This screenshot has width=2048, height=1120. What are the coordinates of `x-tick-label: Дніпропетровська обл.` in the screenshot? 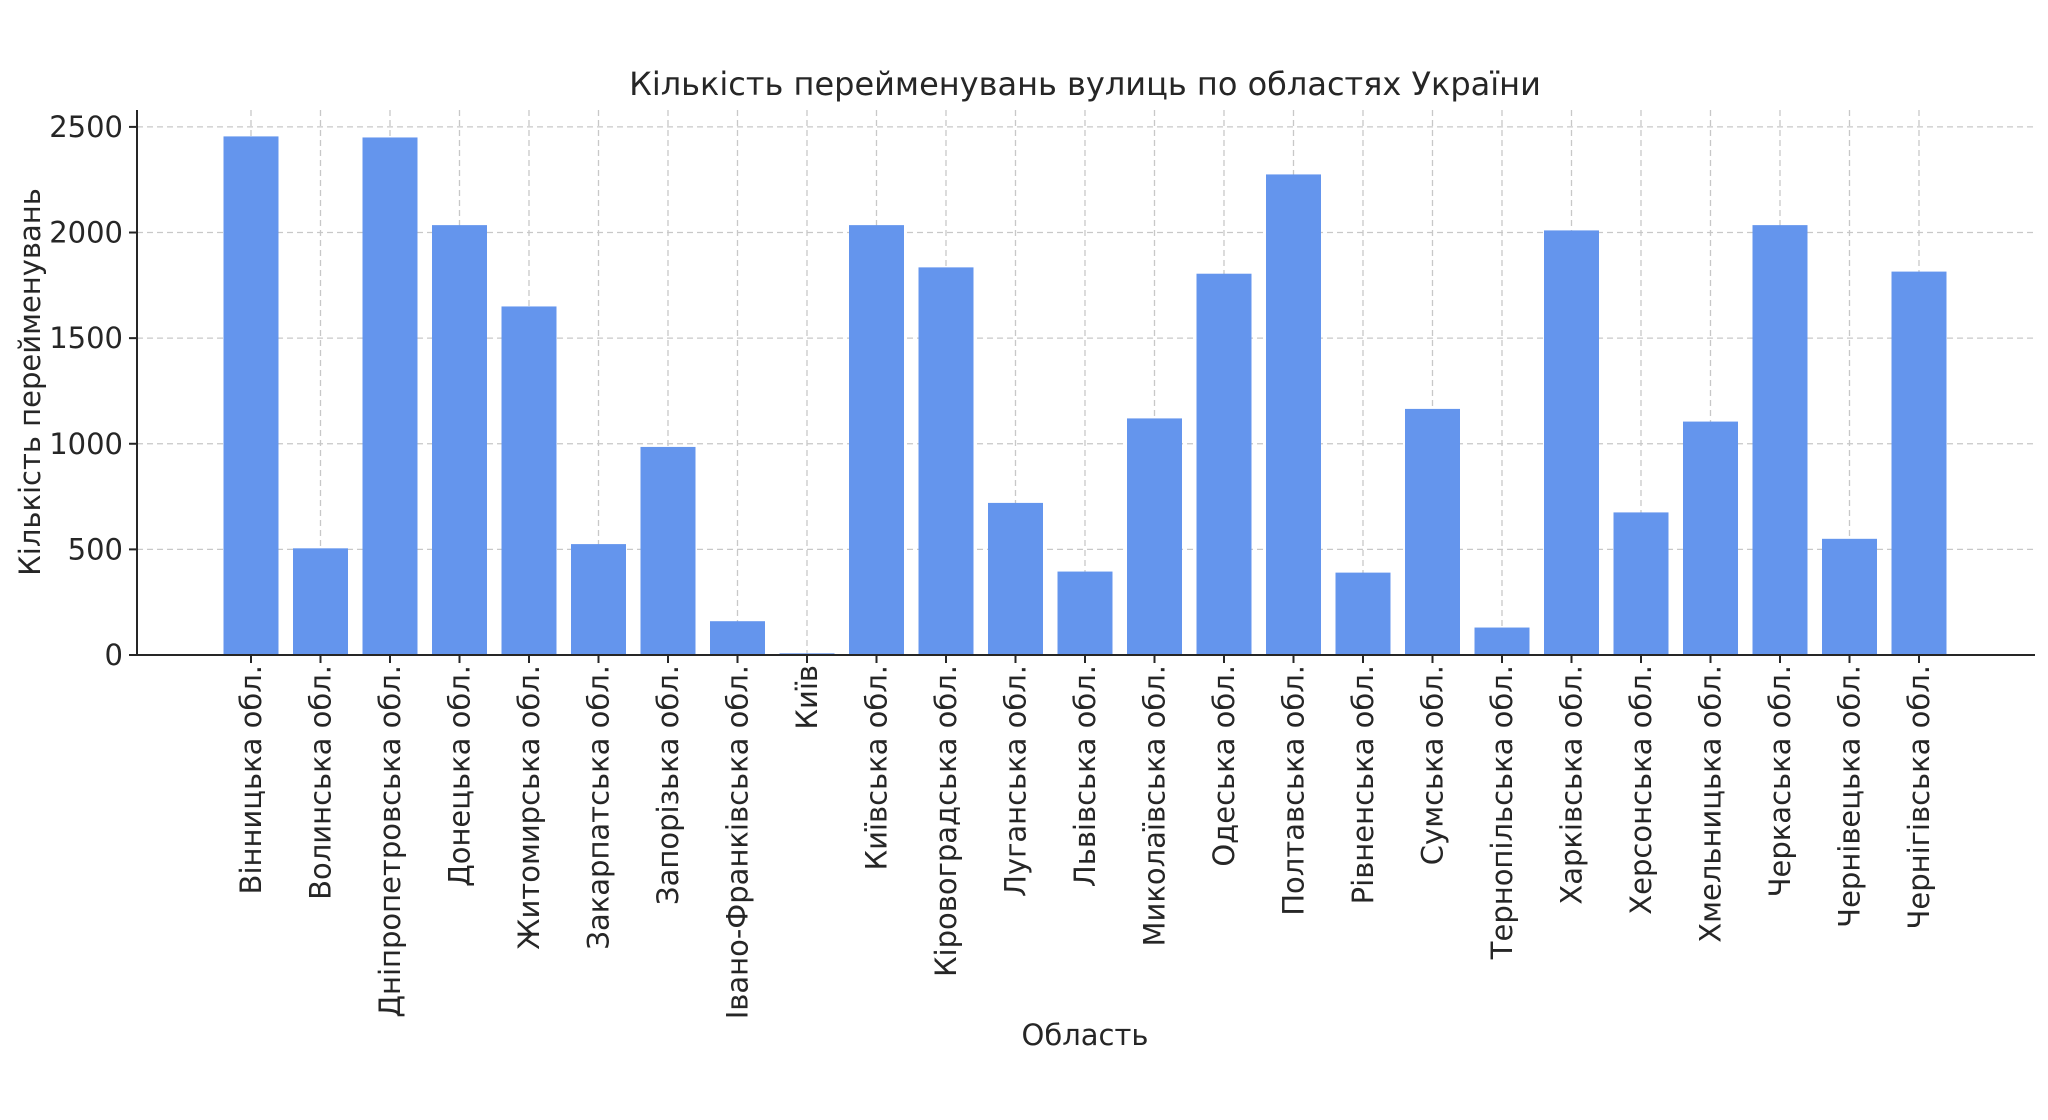 It's located at (390, 841).